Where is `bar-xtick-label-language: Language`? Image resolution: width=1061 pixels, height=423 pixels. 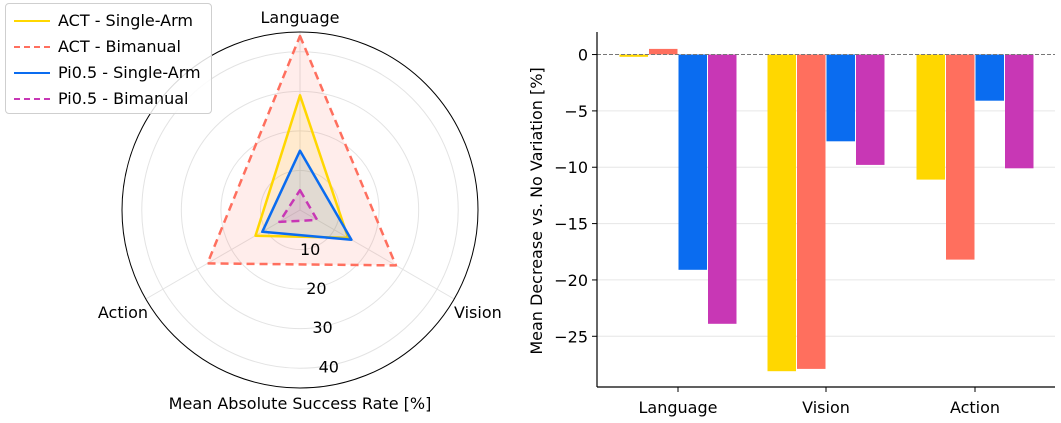 bar-xtick-label-language: Language is located at coordinates (678, 407).